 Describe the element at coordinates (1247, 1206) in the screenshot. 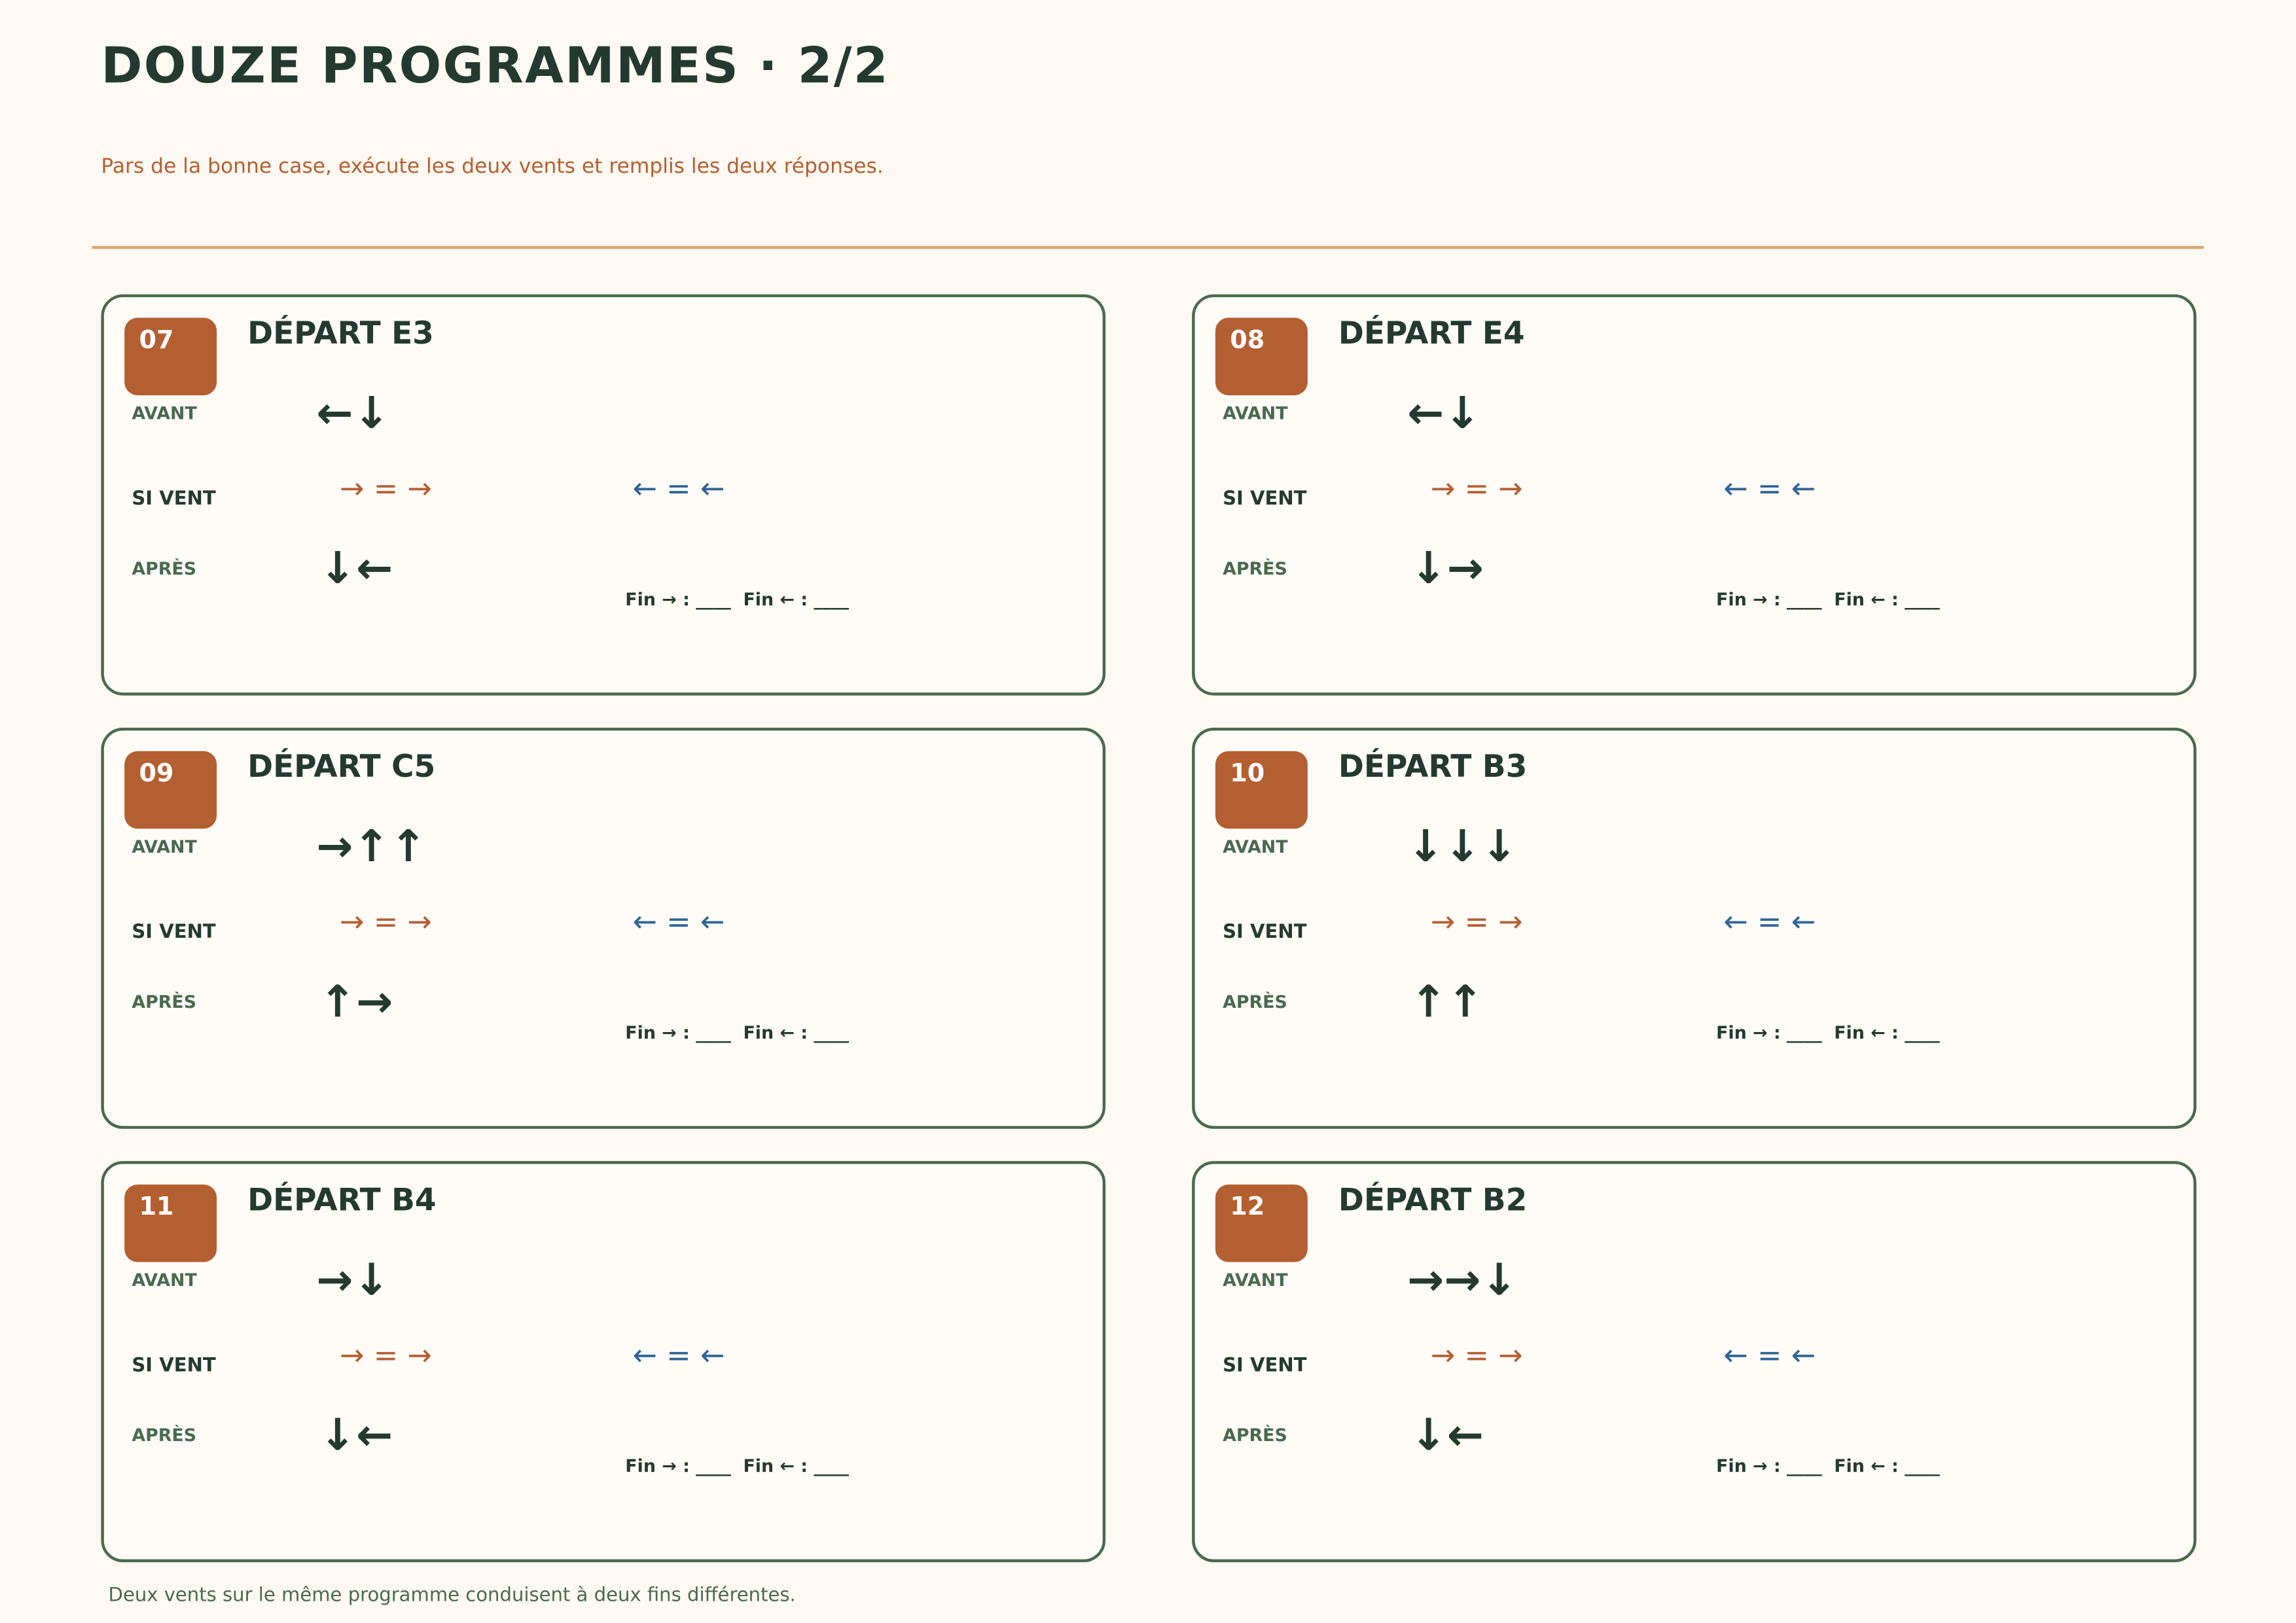

I see `card-number: 12` at that location.